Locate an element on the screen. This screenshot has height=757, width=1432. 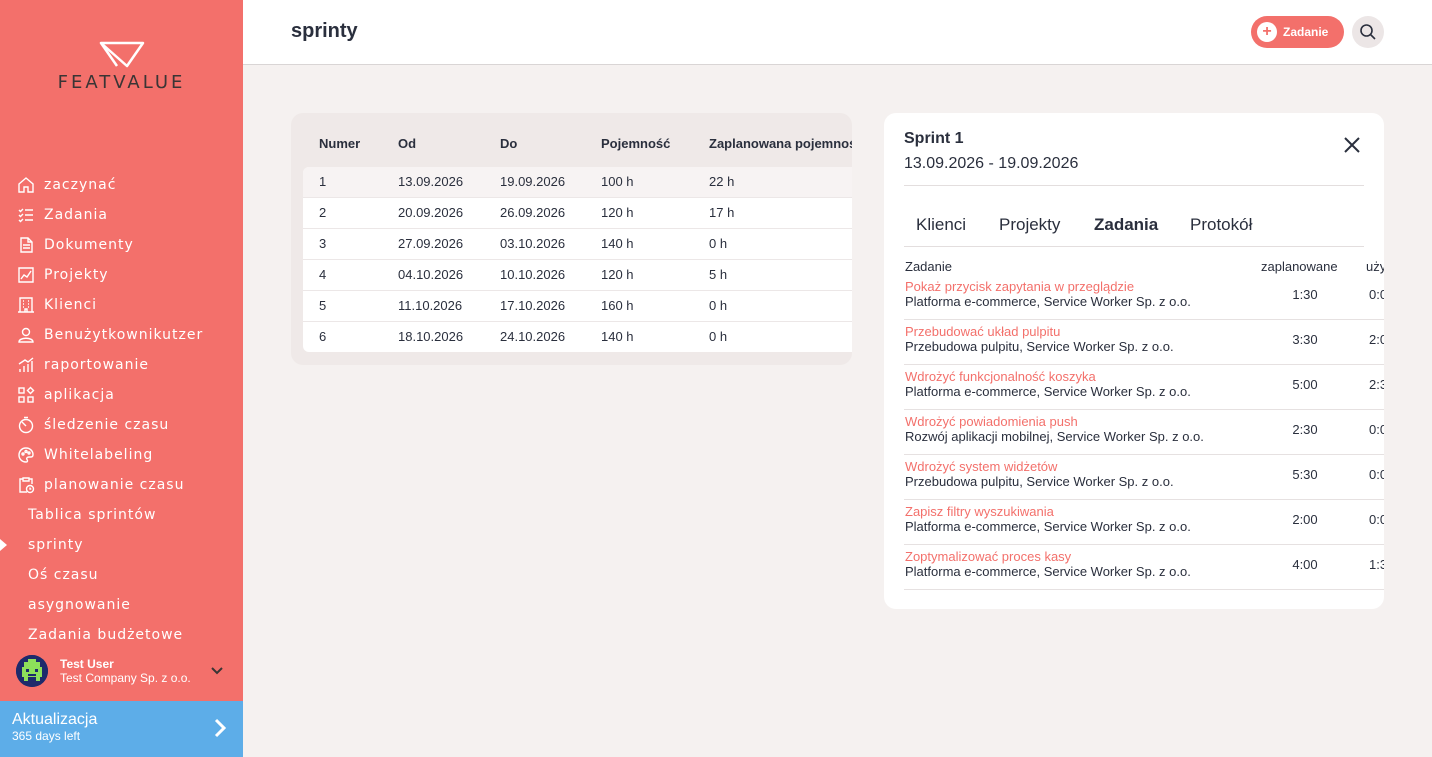
page-title: sprinty is located at coordinates (324, 31).